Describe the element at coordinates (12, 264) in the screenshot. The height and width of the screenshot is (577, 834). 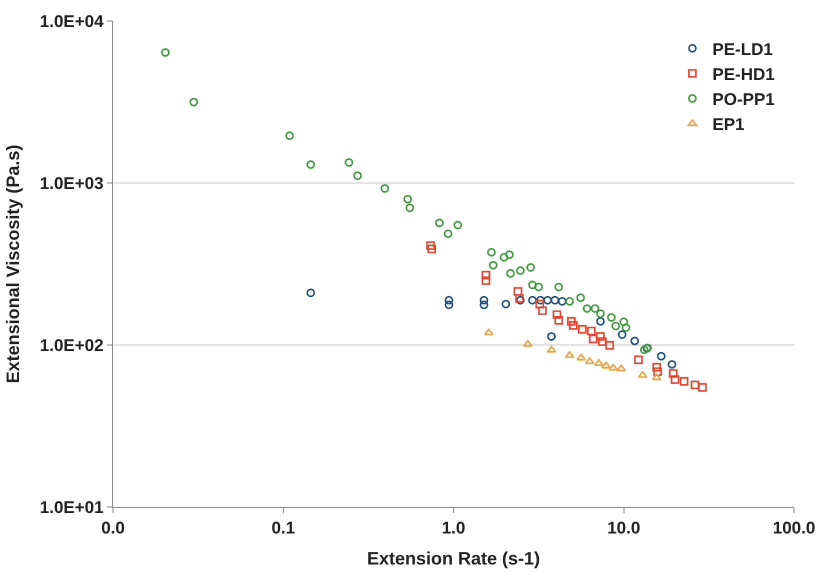
I see `y-axis-title: Extensional Viscosity (Pa.s)` at that location.